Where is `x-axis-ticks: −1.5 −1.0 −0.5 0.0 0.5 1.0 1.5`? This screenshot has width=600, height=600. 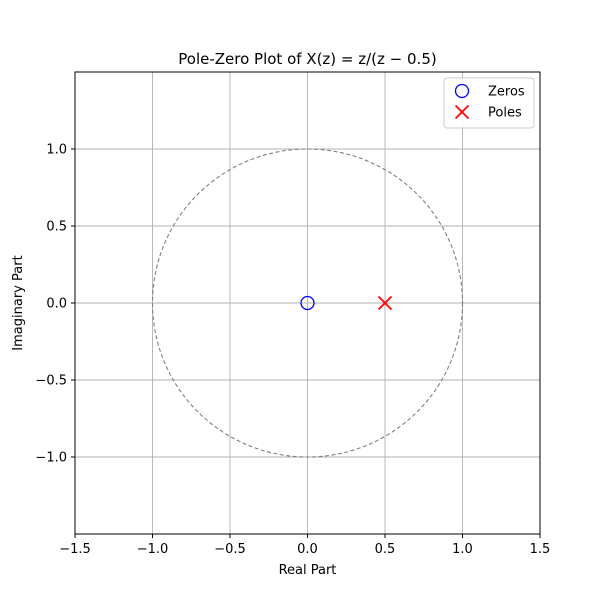 x-axis-ticks: −1.5 −1.0 −0.5 0.0 0.5 1.0 1.5 is located at coordinates (304, 545).